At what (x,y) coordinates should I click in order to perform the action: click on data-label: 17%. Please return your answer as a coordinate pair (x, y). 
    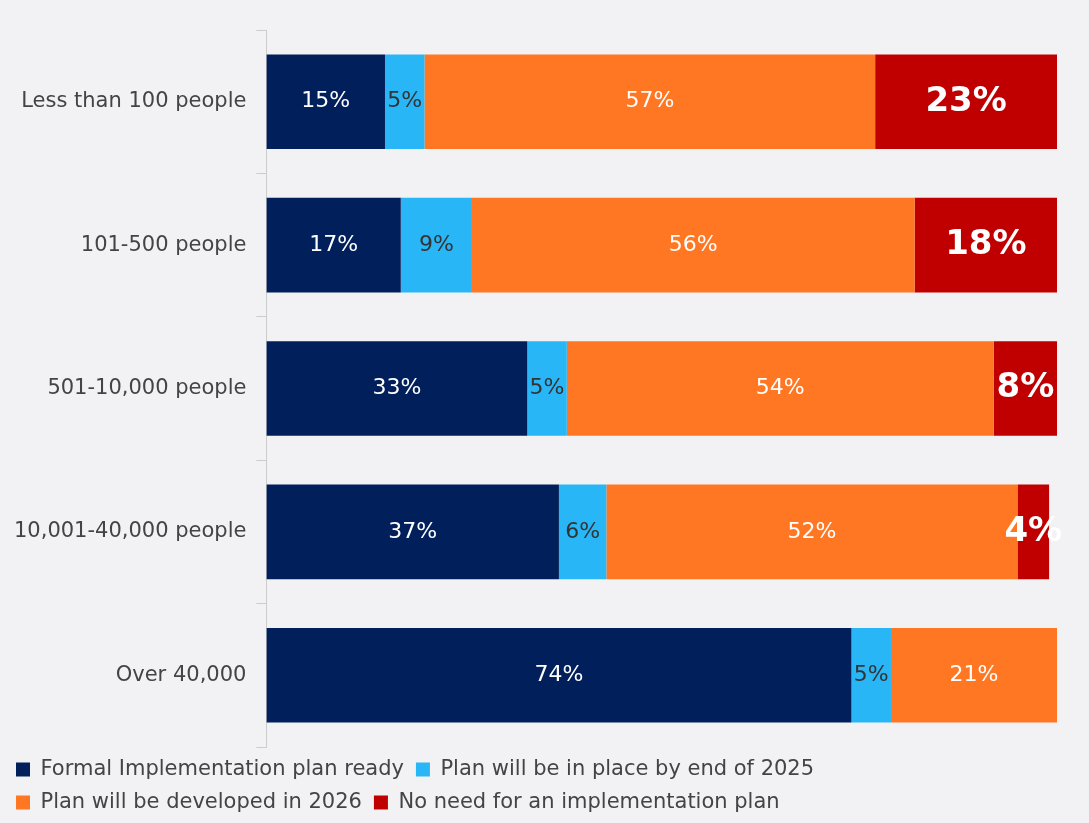
    Looking at the image, I should click on (334, 243).